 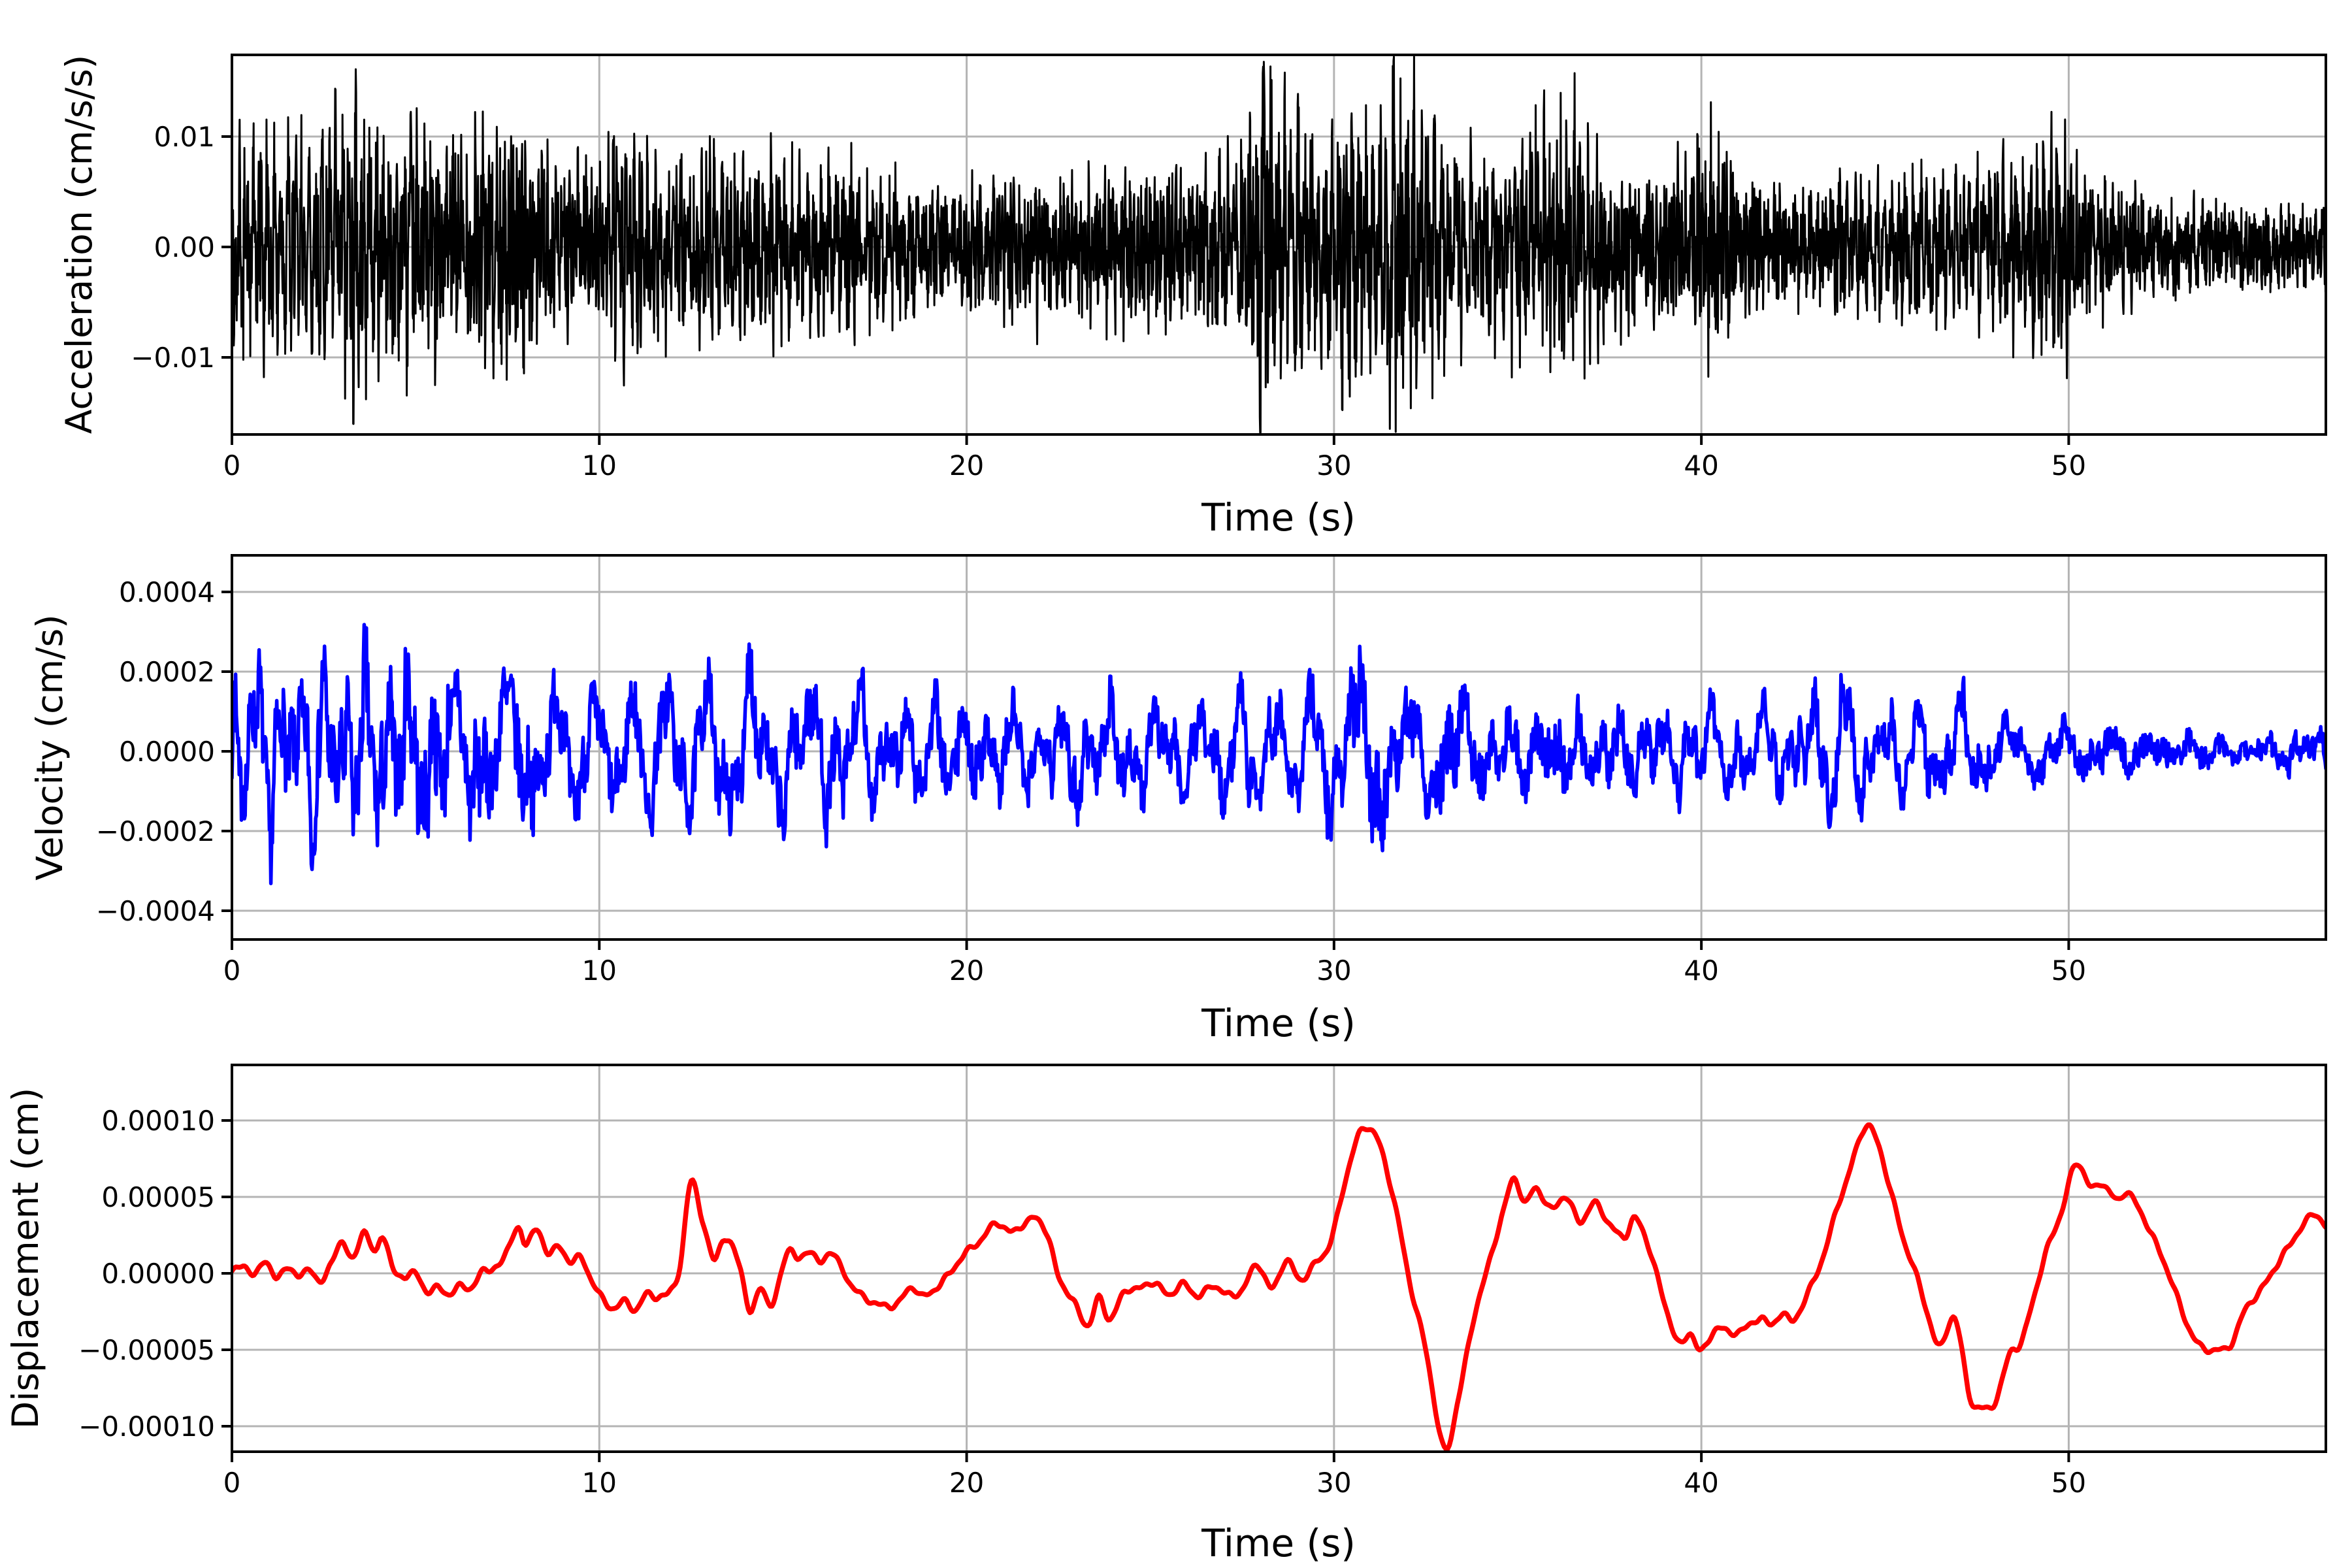 I want to click on y-tick-label: 0.01, so click(x=184, y=137).